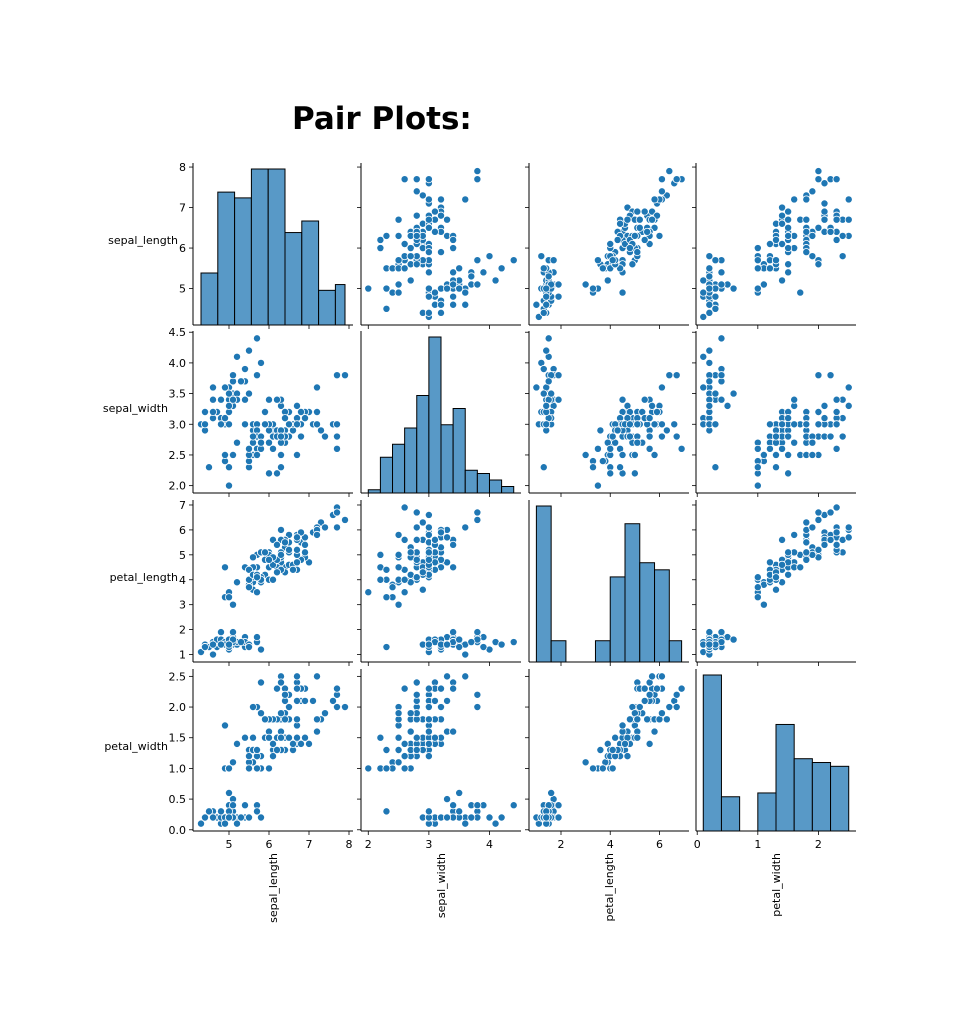  I want to click on y-tick-label: 0.0, so click(178, 830).